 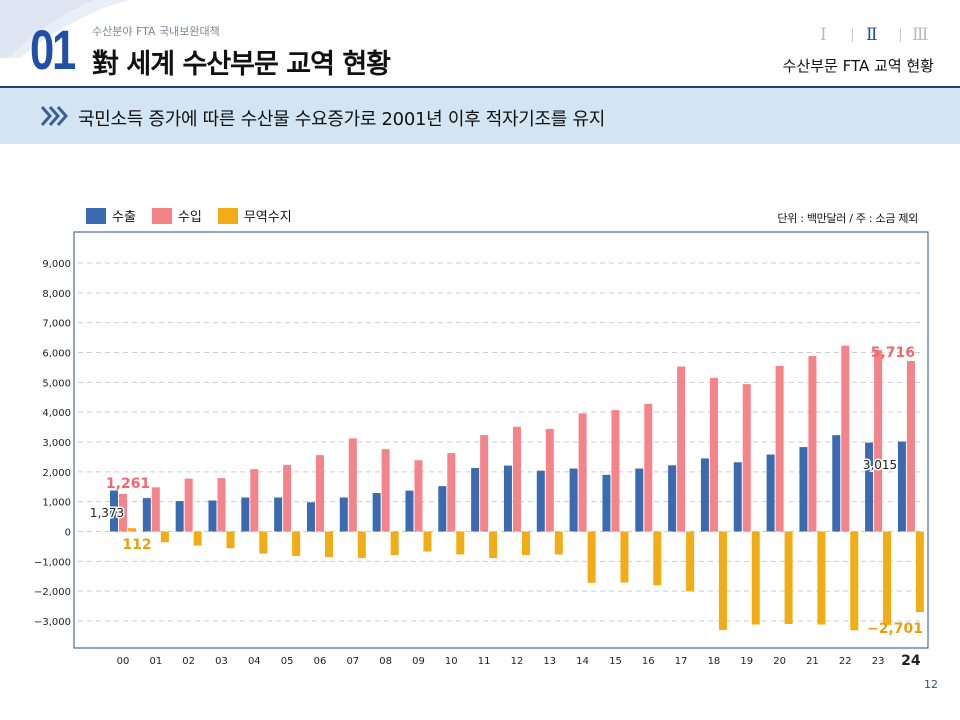 I want to click on legend-item-balance: 무역수지, so click(x=254, y=215).